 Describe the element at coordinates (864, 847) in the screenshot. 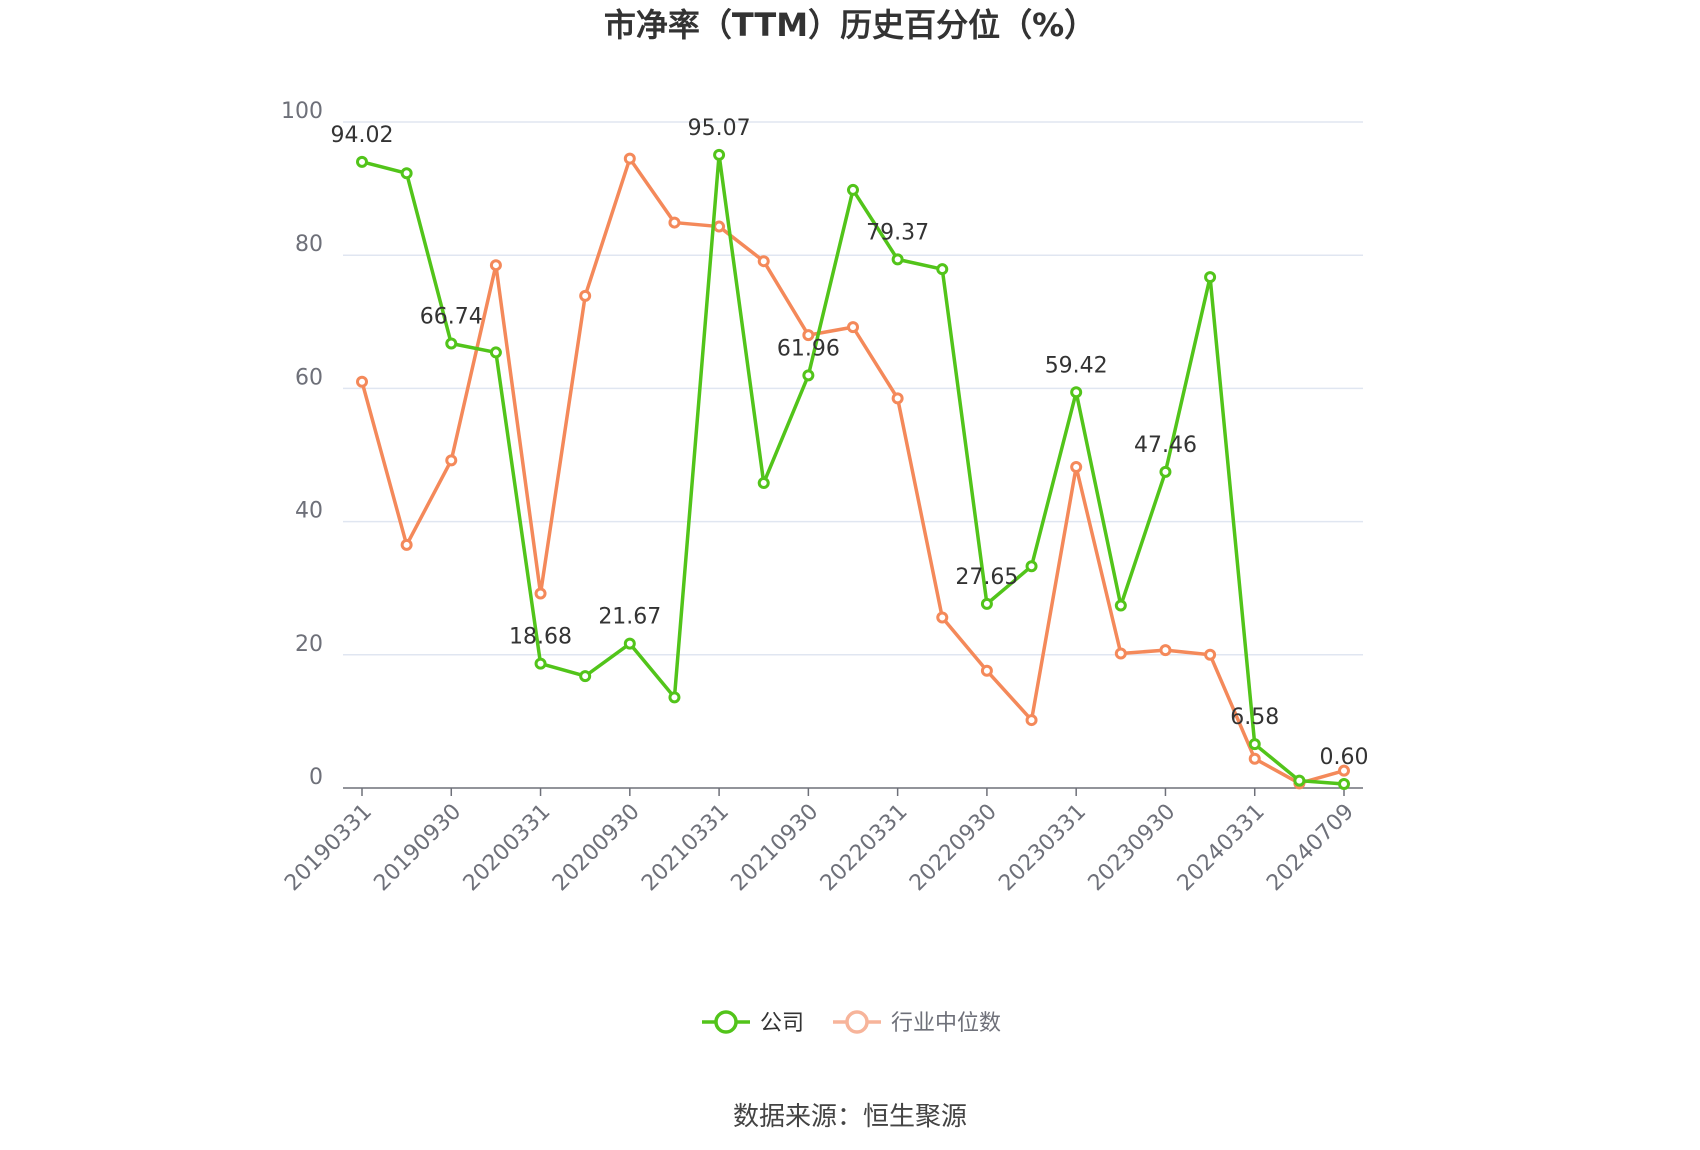

I see `x-tick-label: 20220331` at that location.